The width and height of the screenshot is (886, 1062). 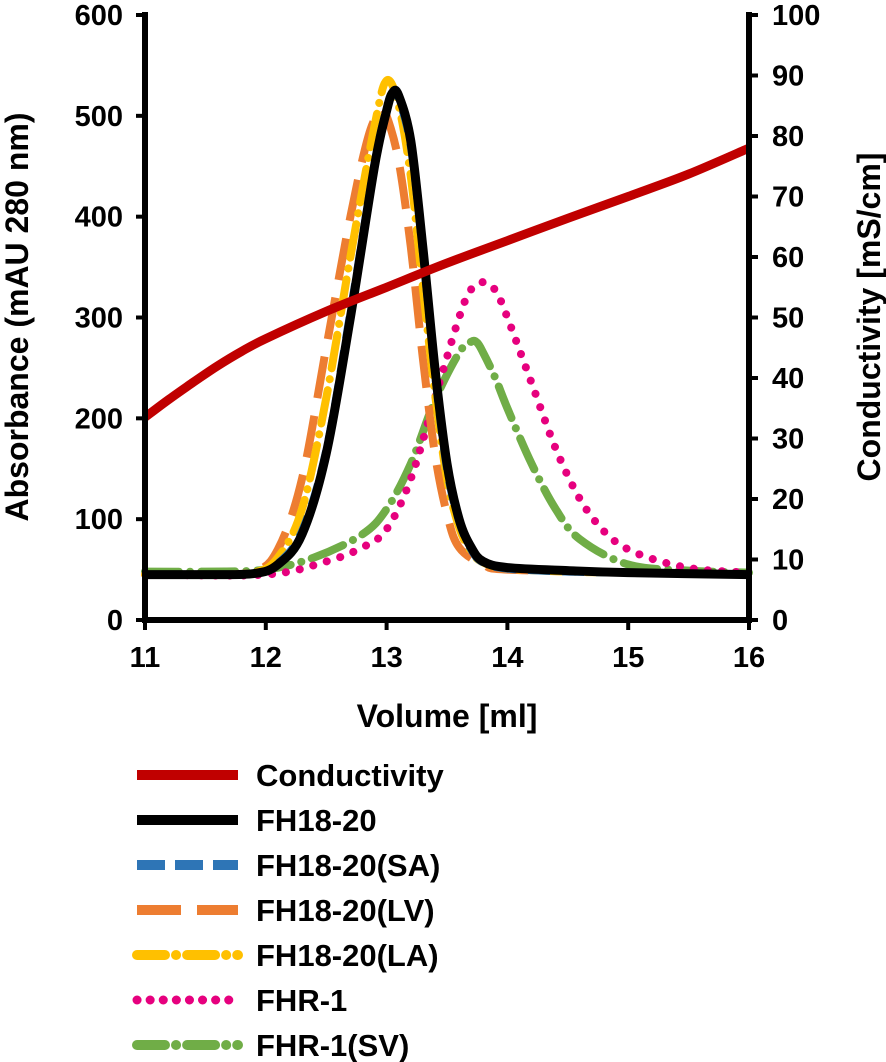 What do you see at coordinates (99, 218) in the screenshot?
I see `y-tick-label: 400` at bounding box center [99, 218].